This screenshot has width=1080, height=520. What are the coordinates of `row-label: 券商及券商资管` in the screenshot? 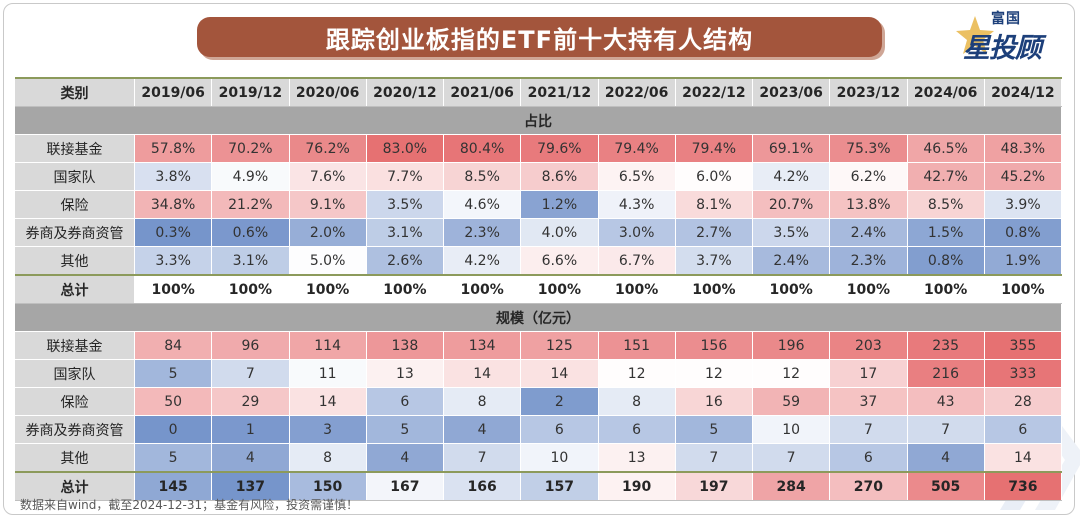 It's located at (75, 232).